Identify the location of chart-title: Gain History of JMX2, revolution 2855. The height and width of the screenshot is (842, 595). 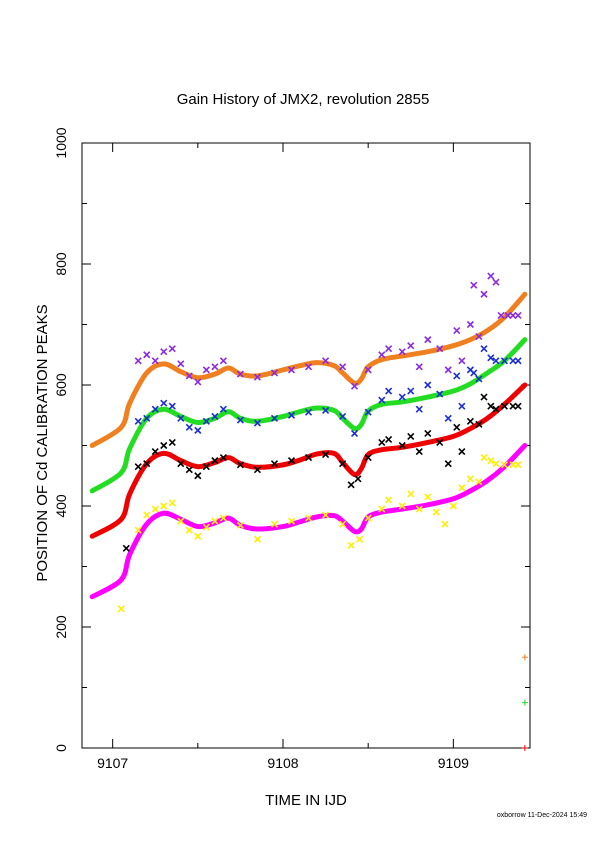
(303, 99).